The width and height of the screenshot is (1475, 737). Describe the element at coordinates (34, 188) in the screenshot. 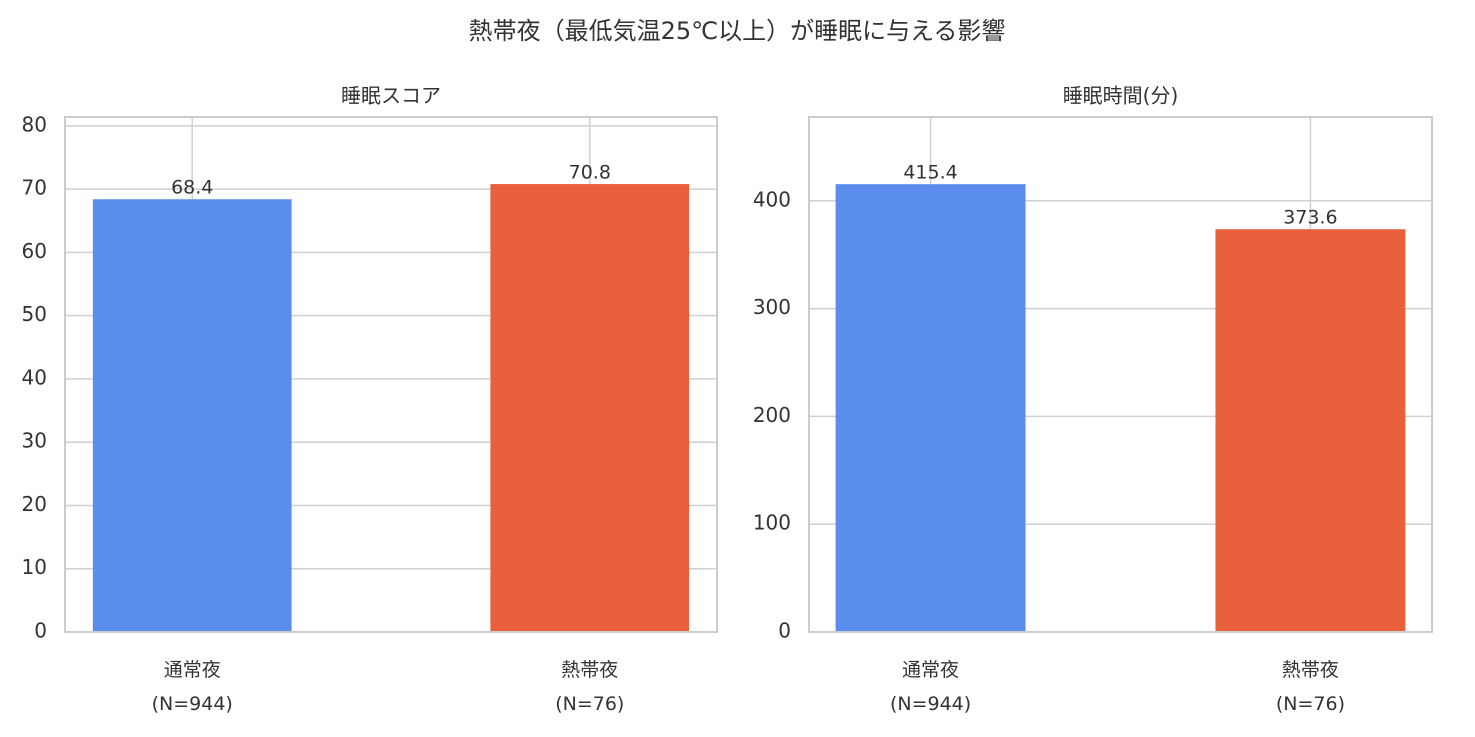

I see `y-tick-label: 70` at that location.